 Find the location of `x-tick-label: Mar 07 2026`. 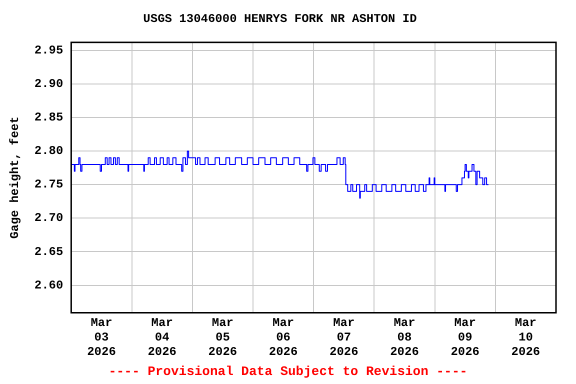

x-tick-label: Mar 07 2026 is located at coordinates (343, 337).